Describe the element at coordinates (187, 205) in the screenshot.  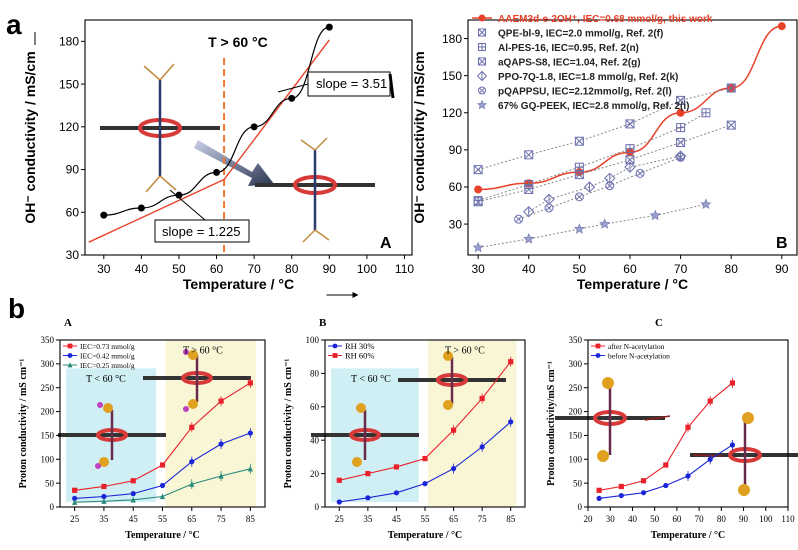
I see `slope-low-leader` at that location.